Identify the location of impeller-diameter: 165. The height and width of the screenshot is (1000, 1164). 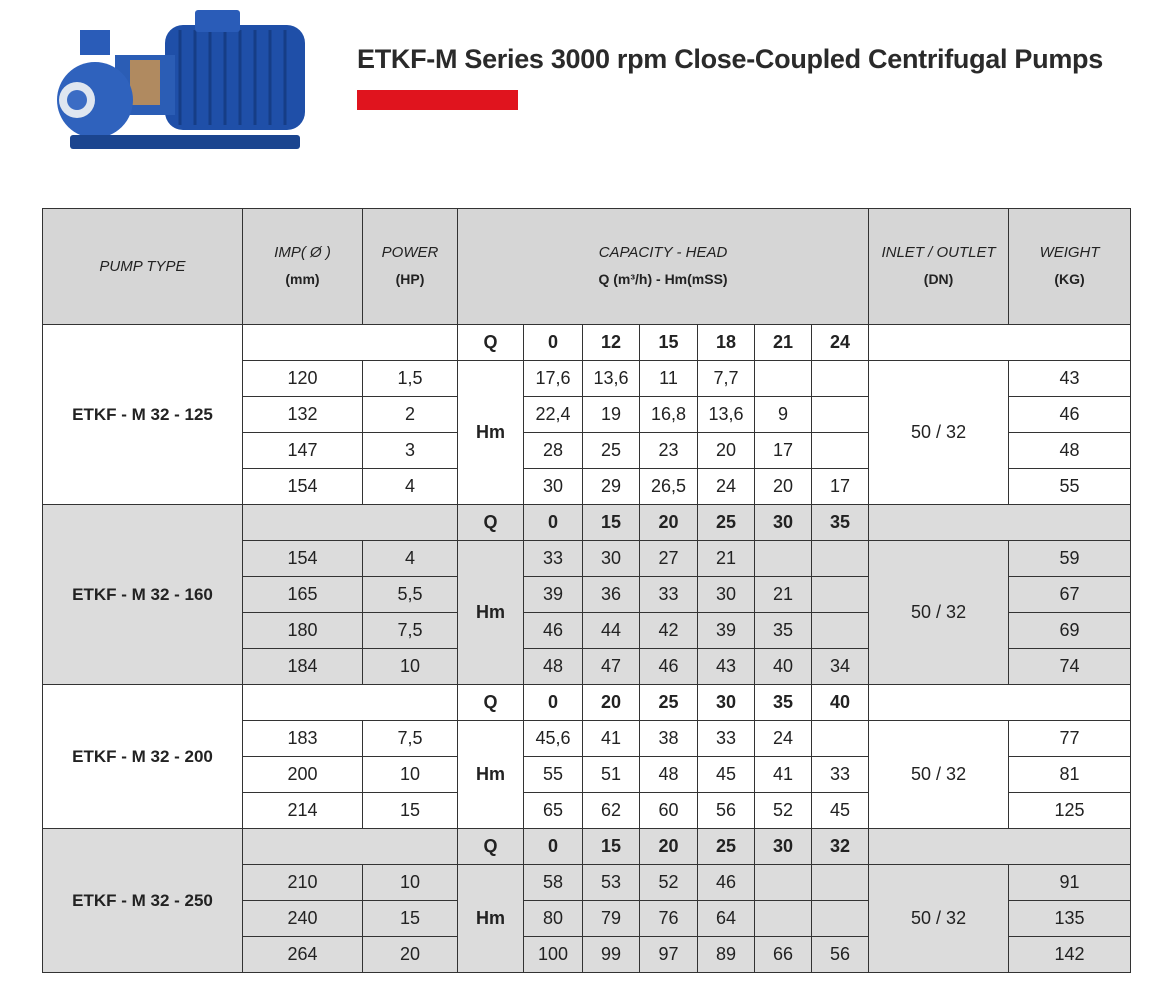
(302, 594).